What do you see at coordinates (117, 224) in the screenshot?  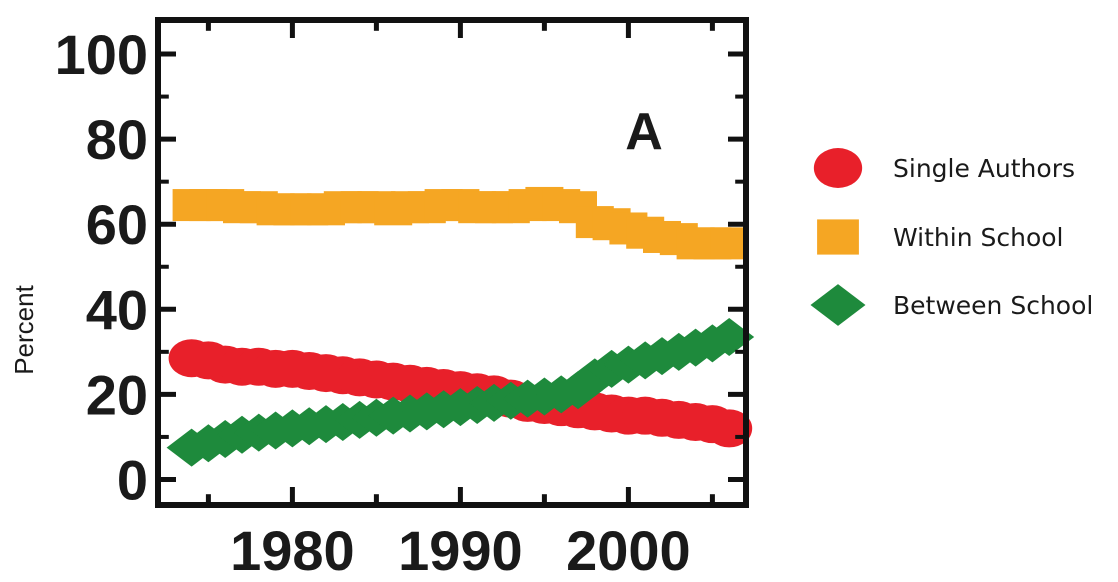 I see `y-tick-label: 60` at bounding box center [117, 224].